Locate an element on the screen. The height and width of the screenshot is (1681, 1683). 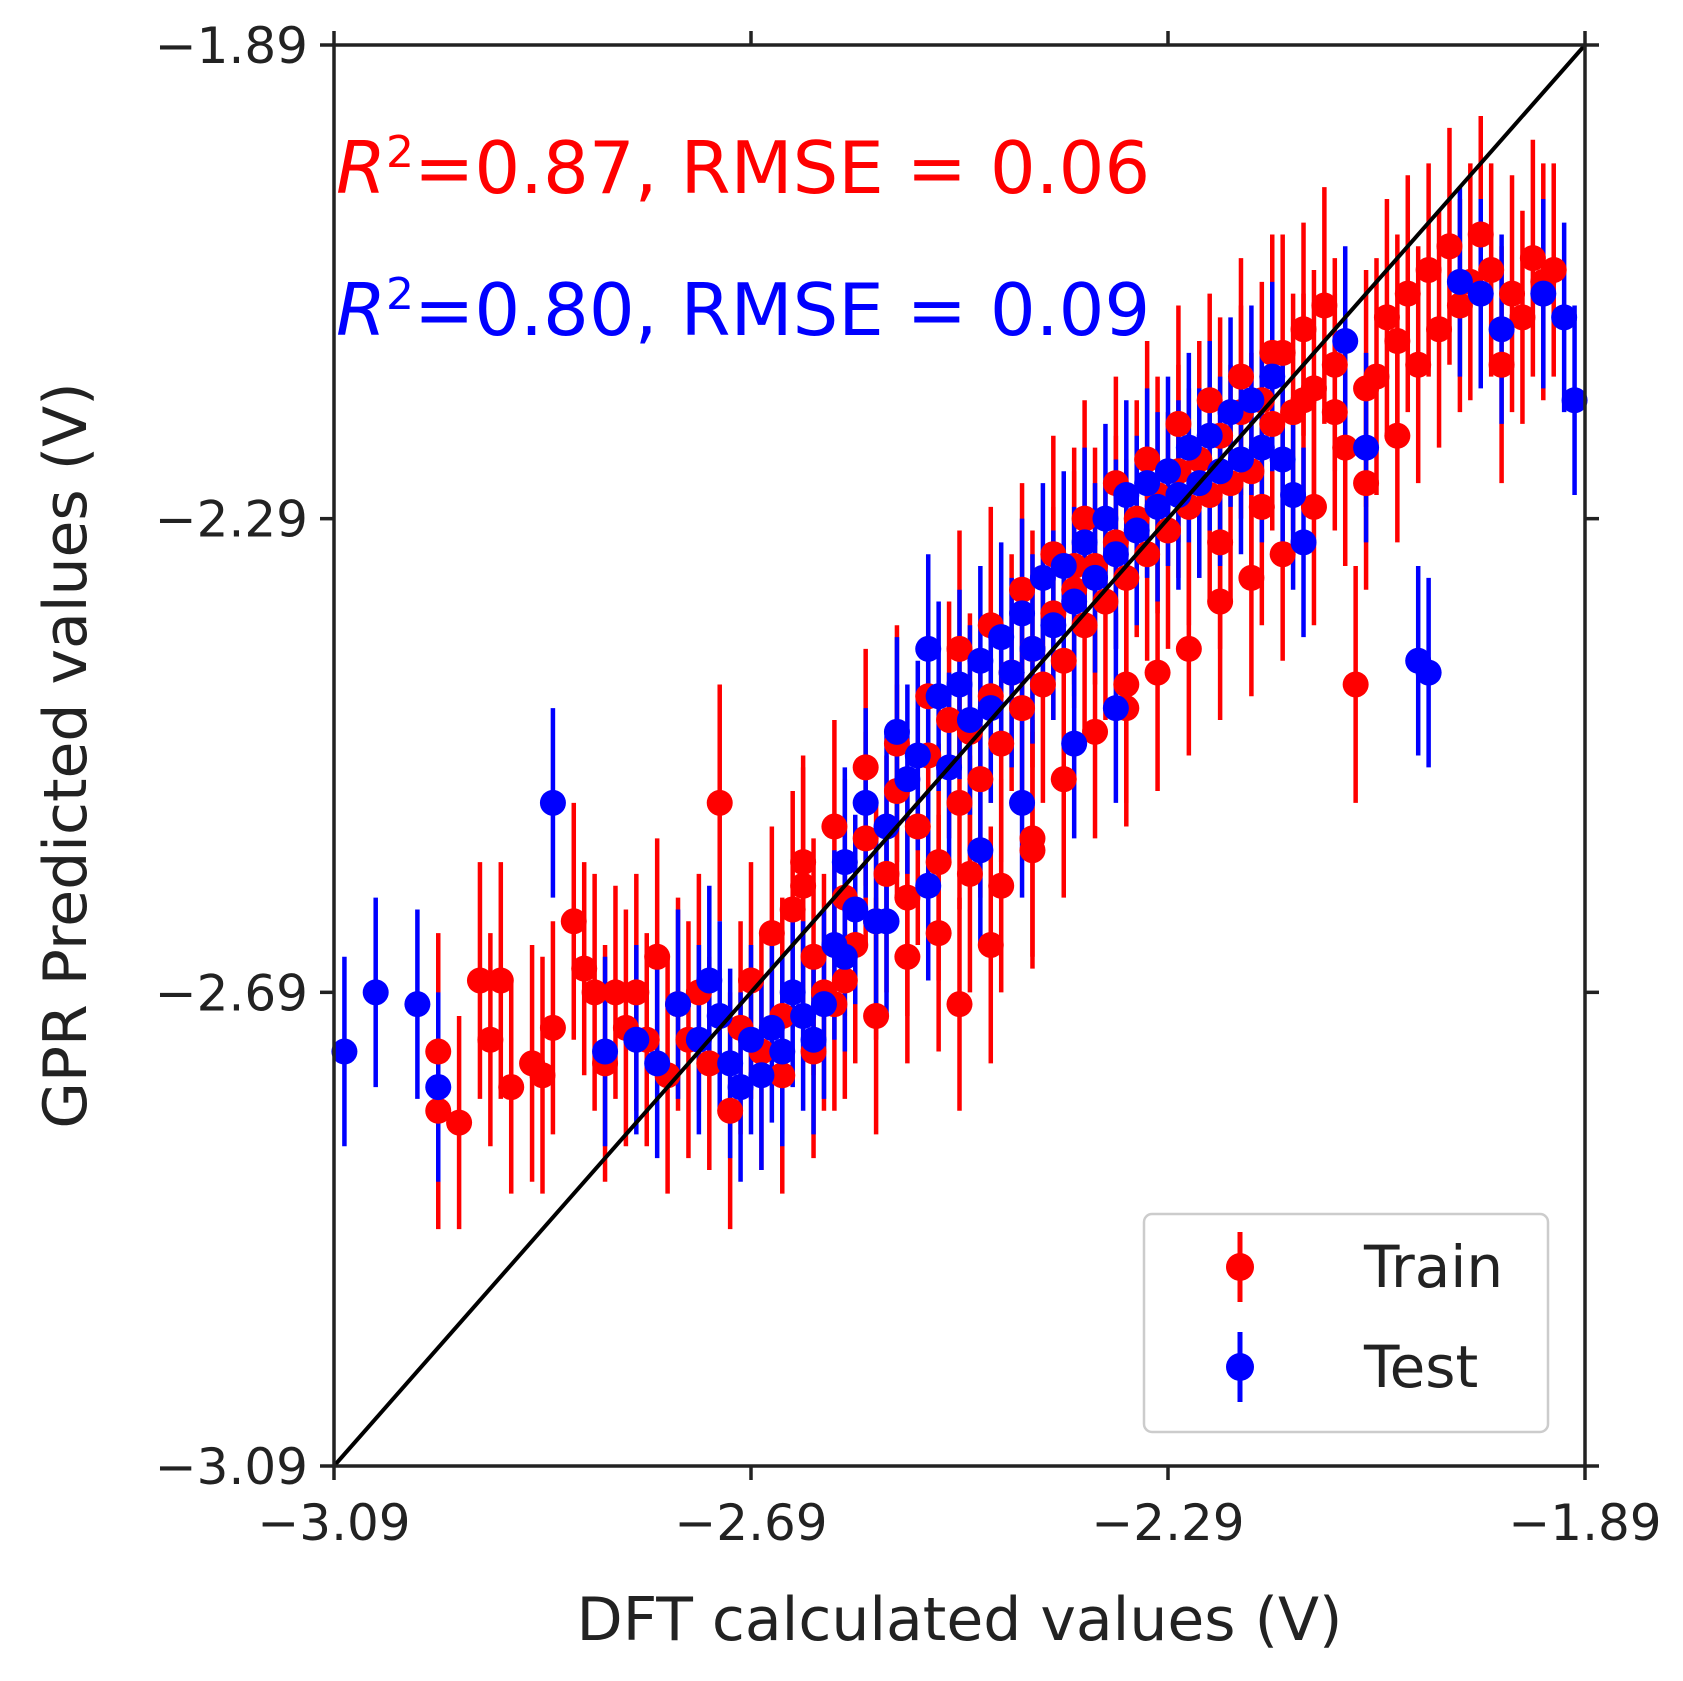
y-axis-label: GPR Predicted values (V) is located at coordinates (66, 755).